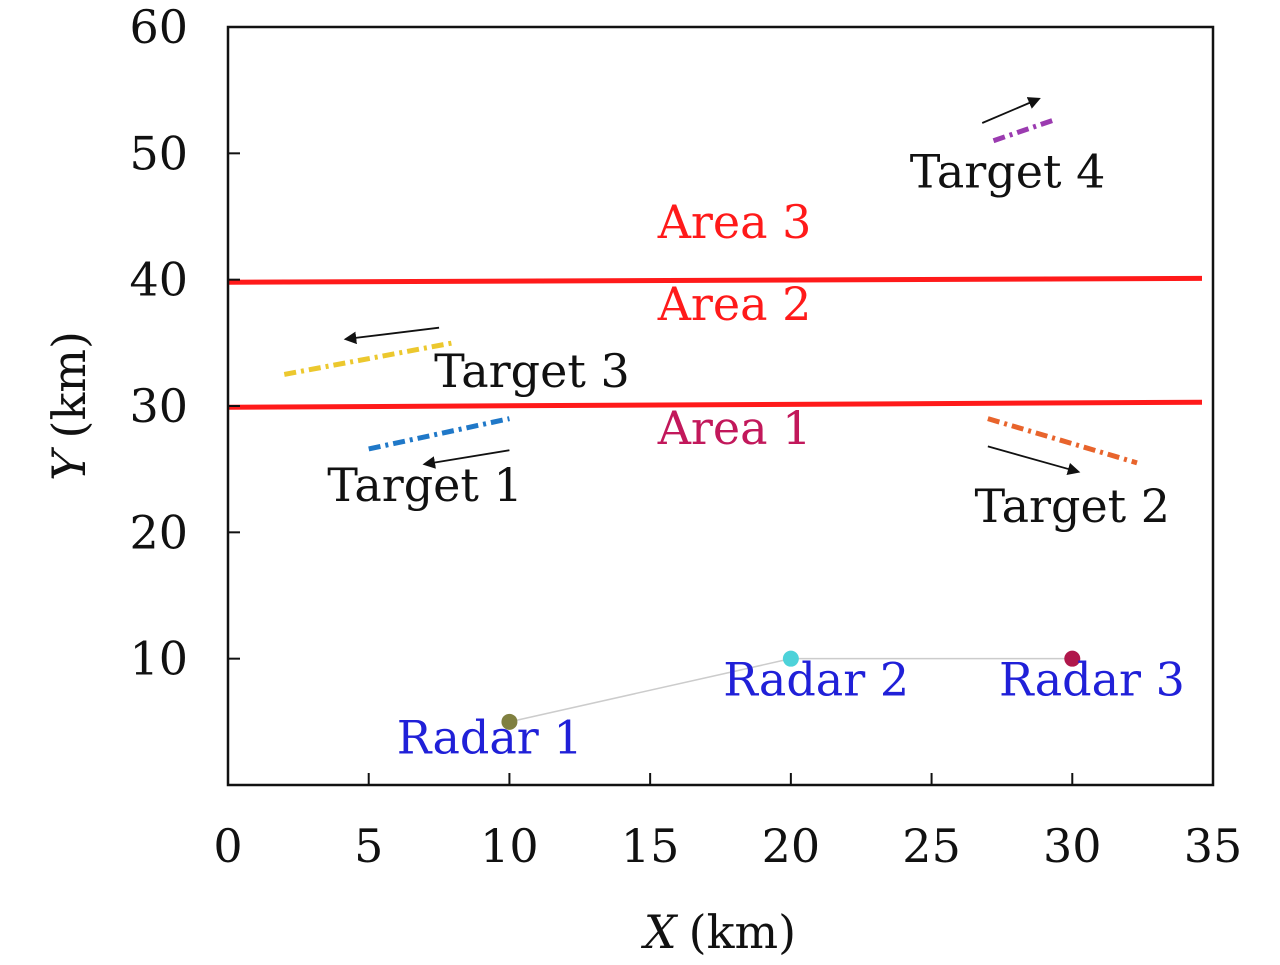  Describe the element at coordinates (742, 932) in the screenshot. I see `x-axis-unit: (km)` at that location.